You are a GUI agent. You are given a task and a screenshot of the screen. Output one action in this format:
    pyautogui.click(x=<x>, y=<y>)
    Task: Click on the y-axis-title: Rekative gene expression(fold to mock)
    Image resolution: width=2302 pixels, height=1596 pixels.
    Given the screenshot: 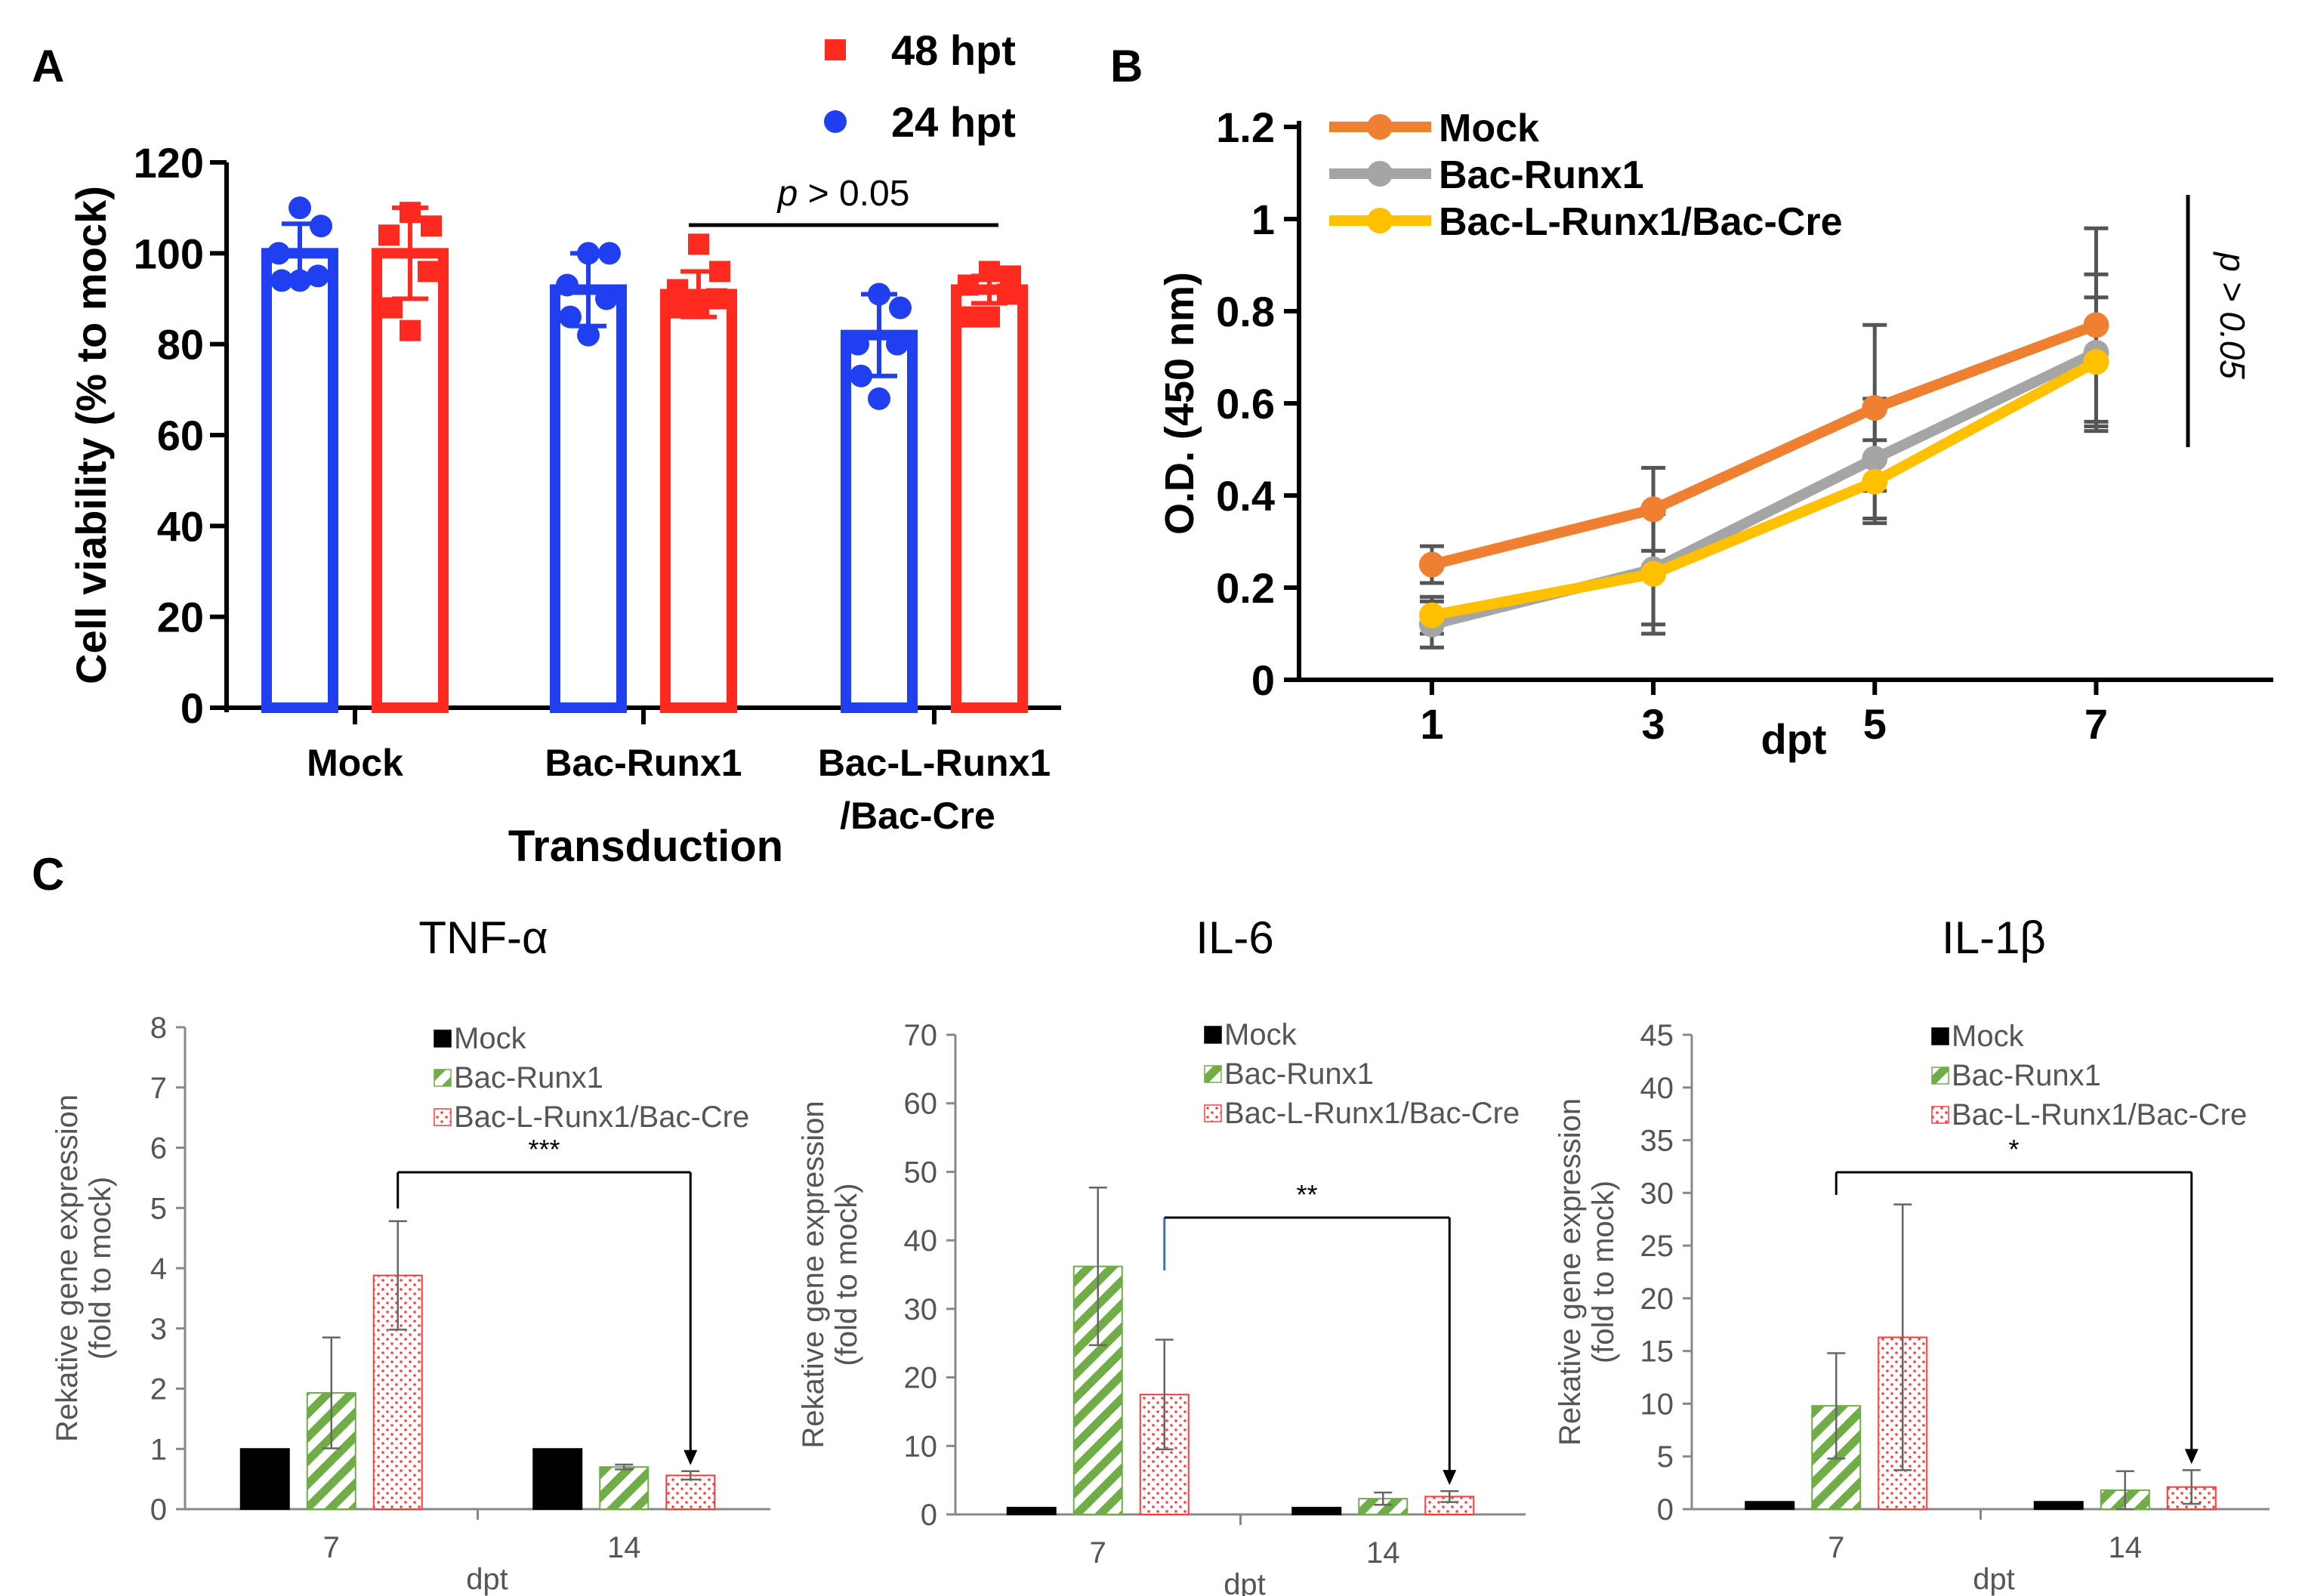 What is the action you would take?
    pyautogui.click(x=830, y=1274)
    